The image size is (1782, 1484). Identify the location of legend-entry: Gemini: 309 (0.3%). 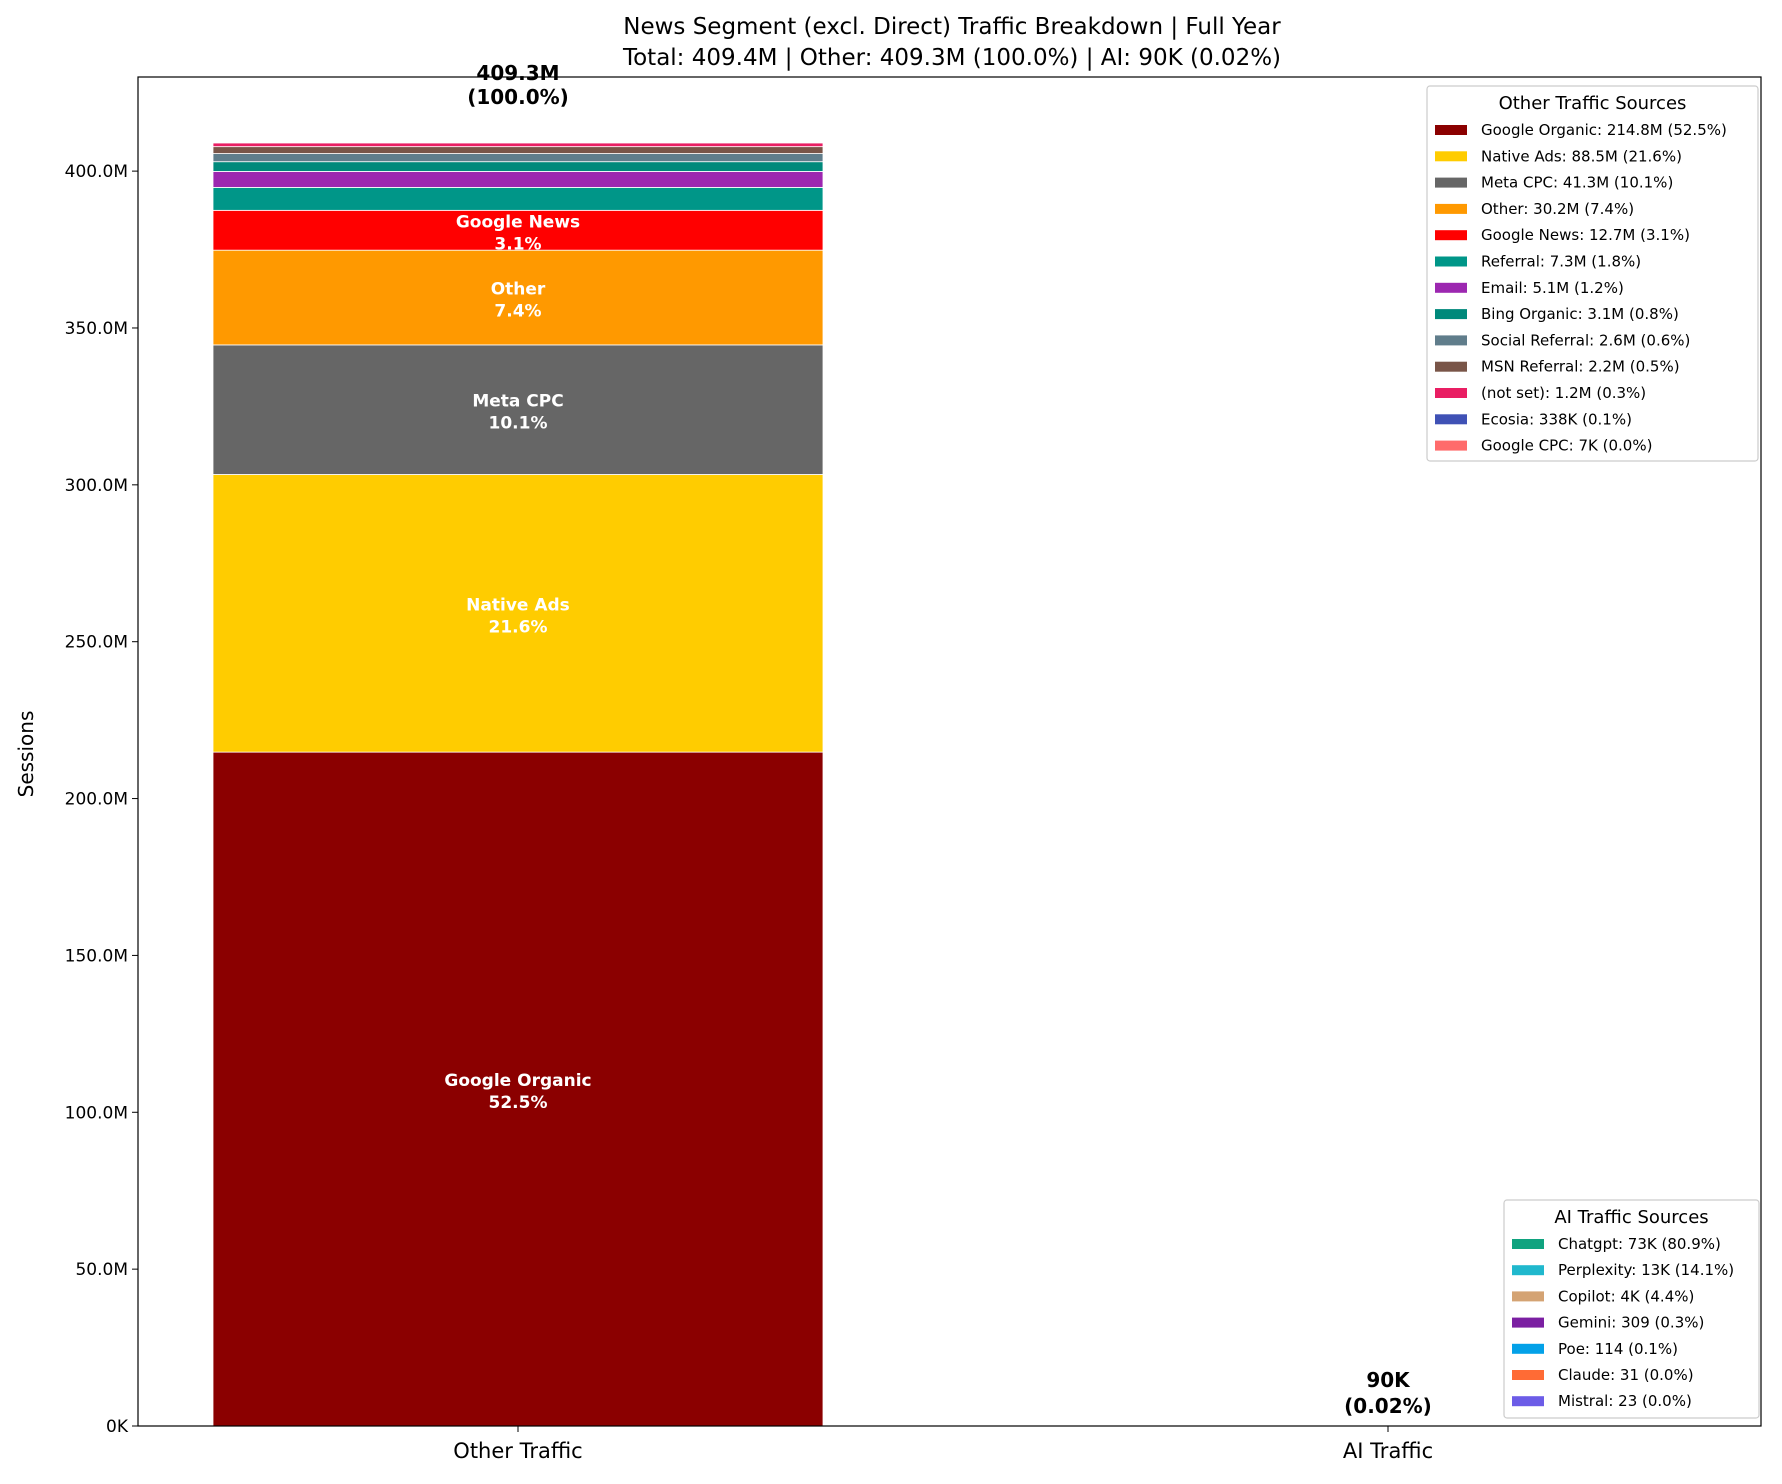
(1631, 1323).